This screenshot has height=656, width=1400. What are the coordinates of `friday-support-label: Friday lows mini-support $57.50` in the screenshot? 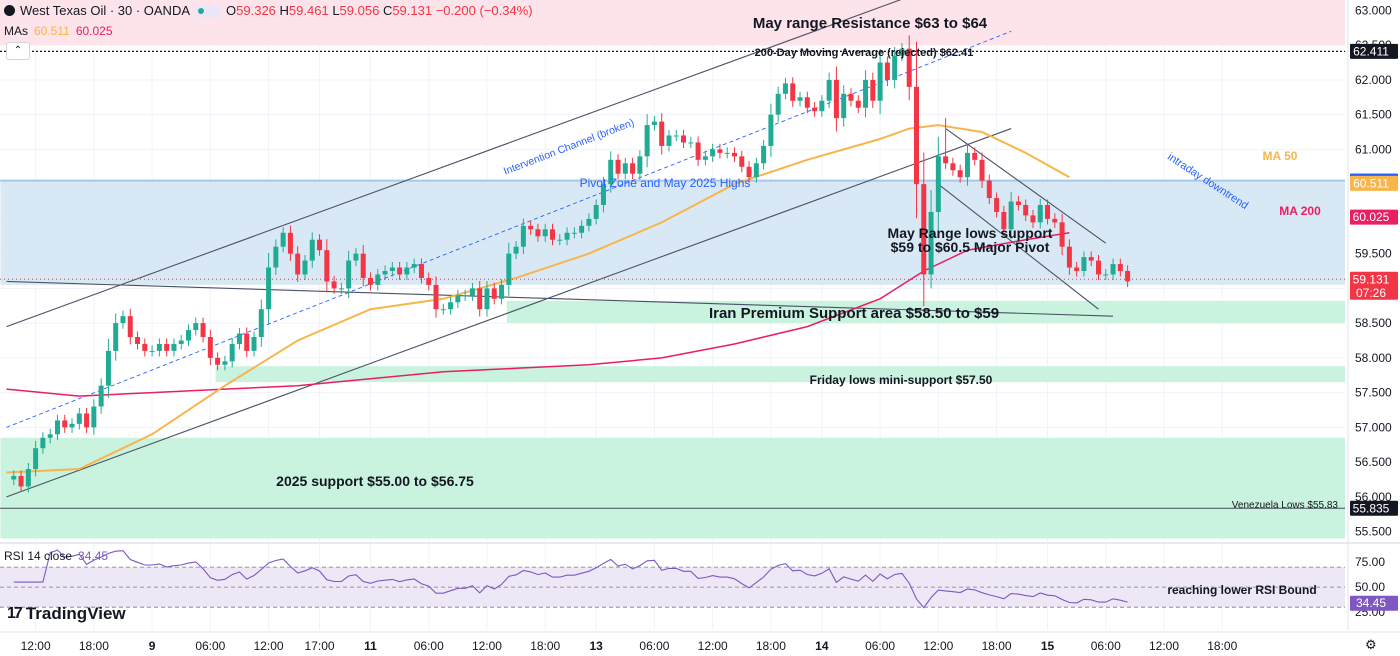 It's located at (901, 380).